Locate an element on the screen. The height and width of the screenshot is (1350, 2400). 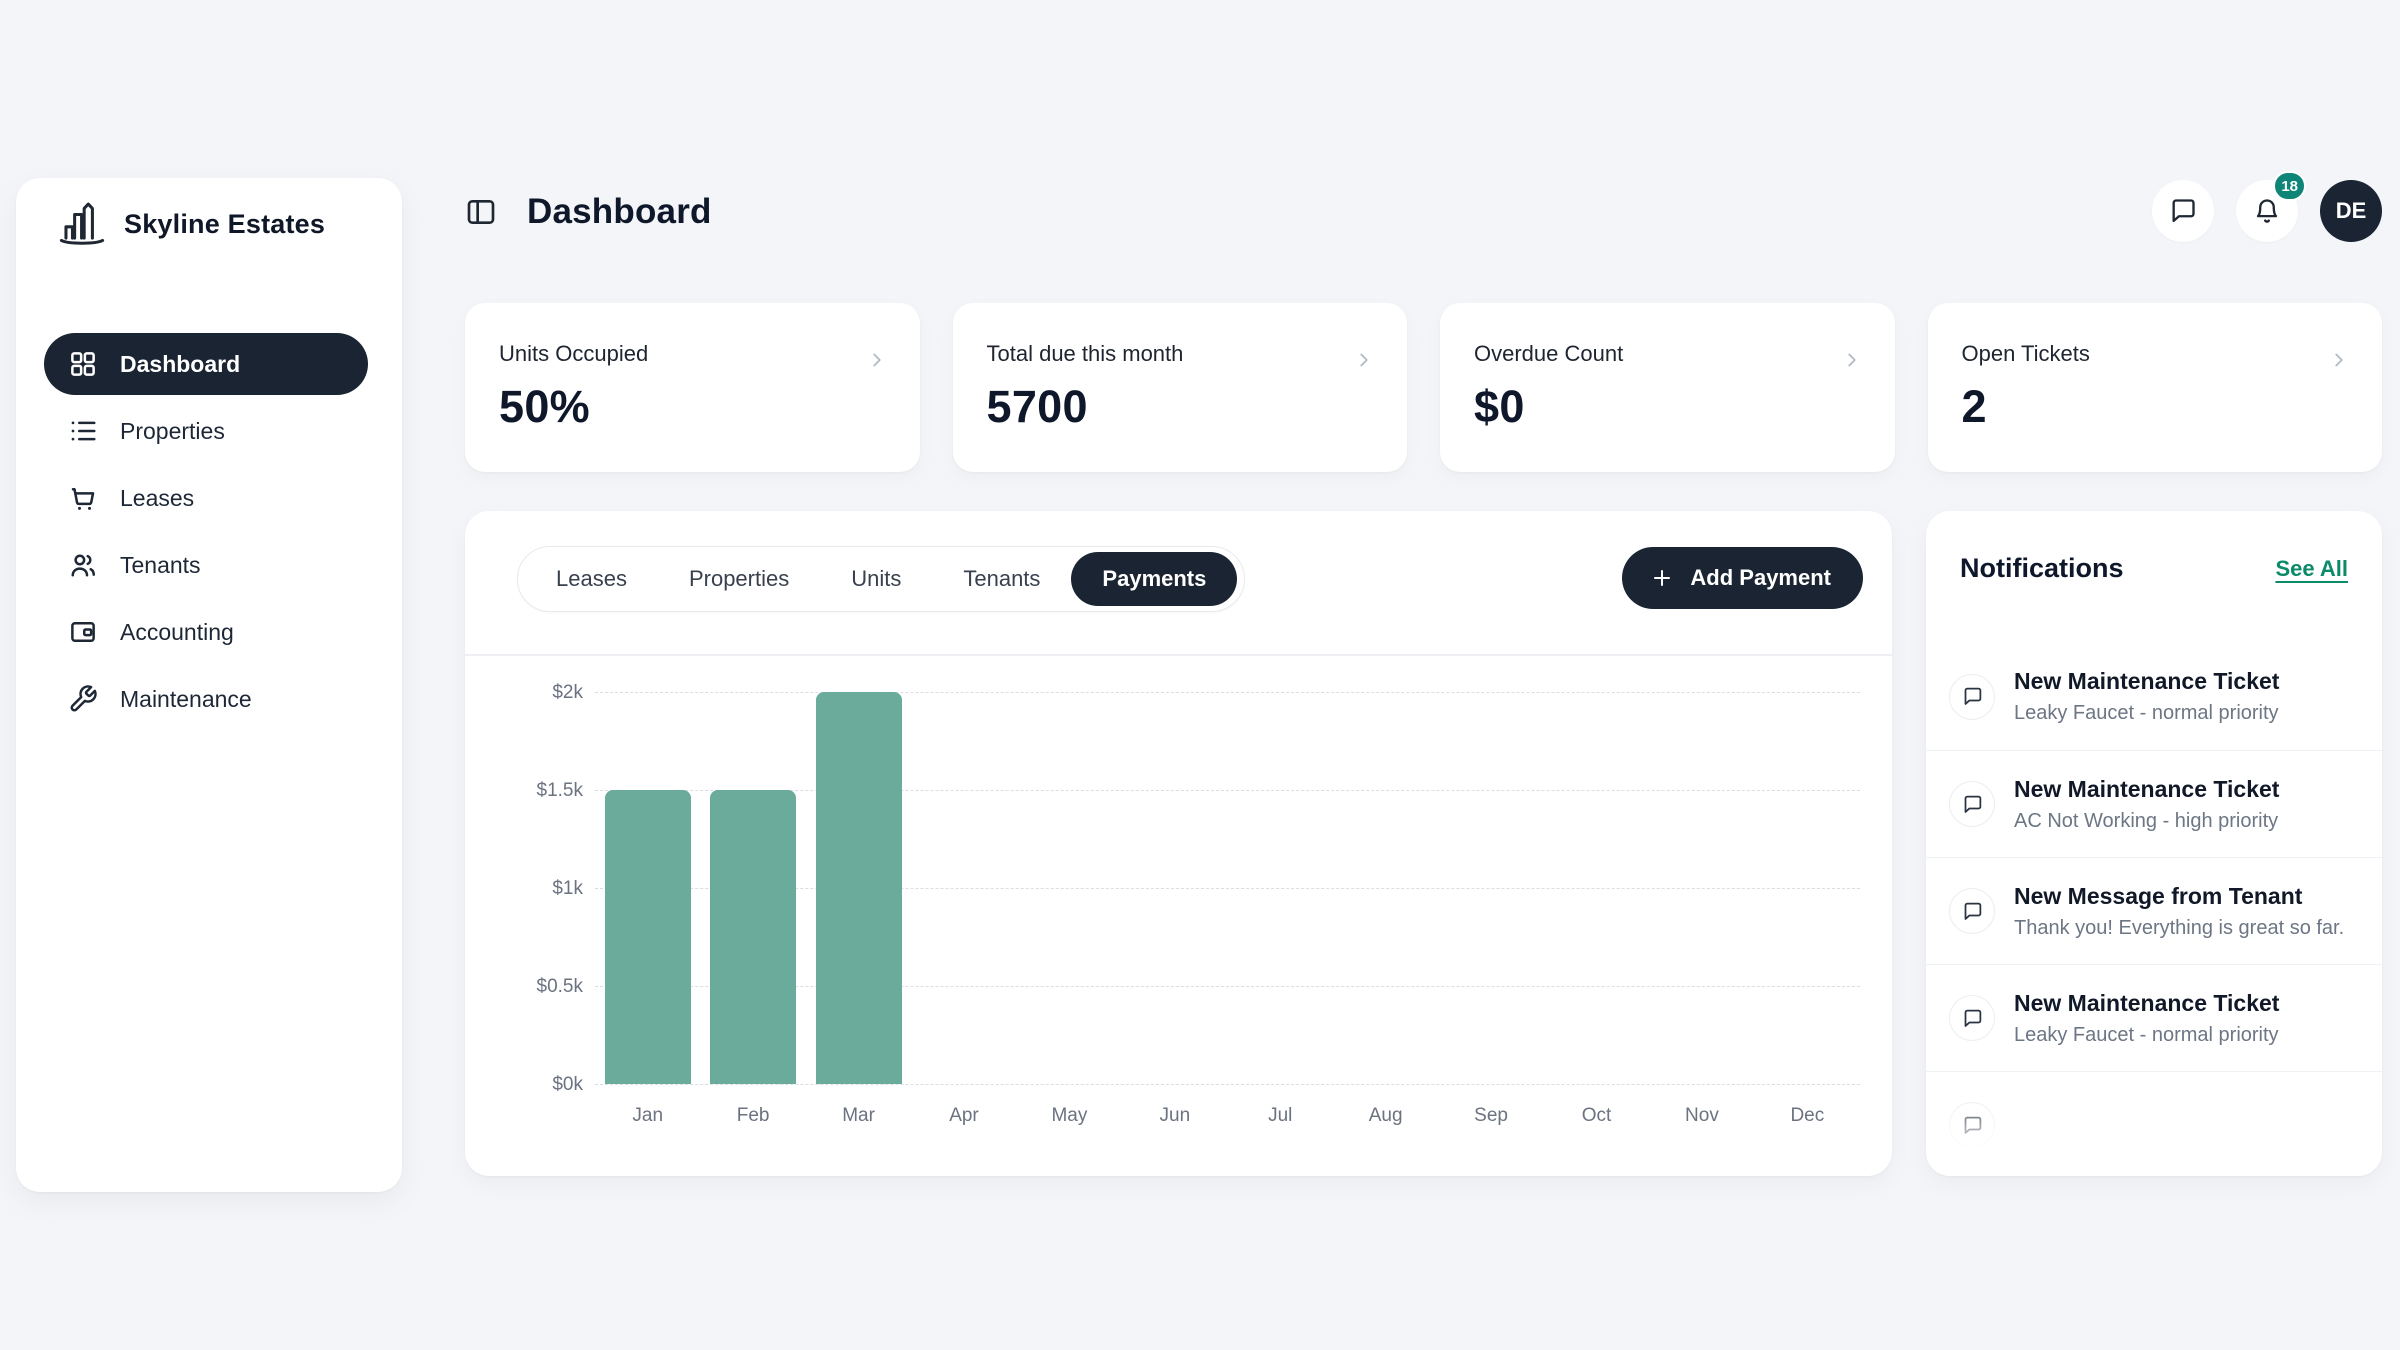
stat-card-open-tickets: Open Tickets 2 is located at coordinates (2154, 387).